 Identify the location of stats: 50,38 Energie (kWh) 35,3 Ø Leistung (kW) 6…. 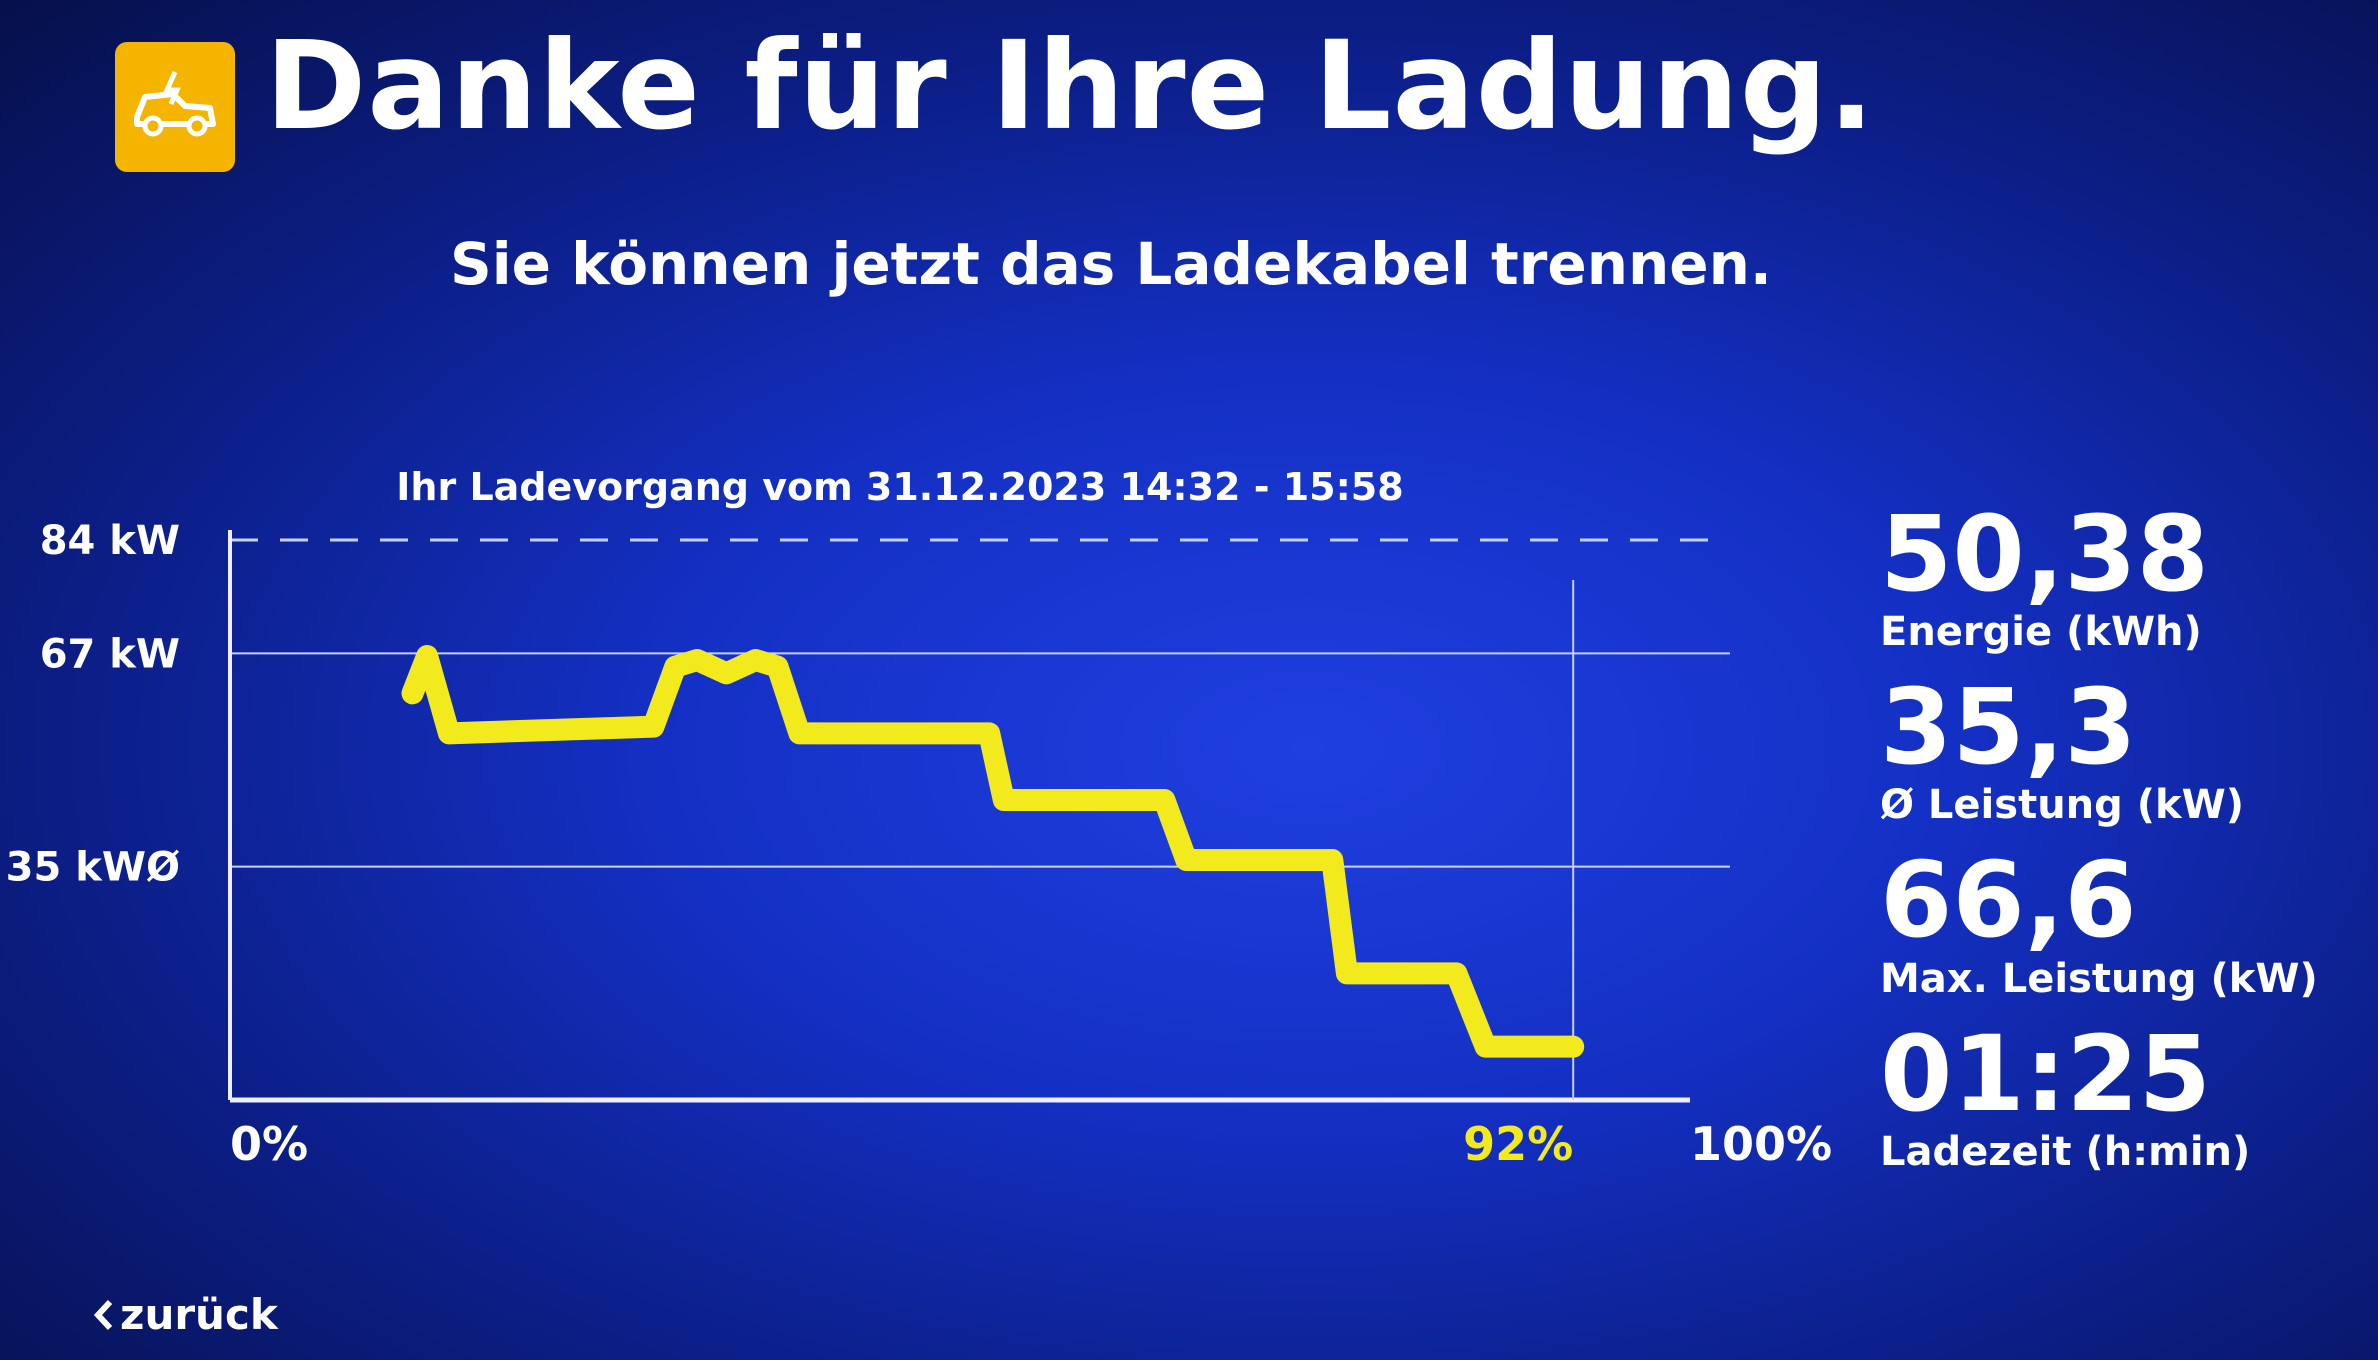
(2125, 843).